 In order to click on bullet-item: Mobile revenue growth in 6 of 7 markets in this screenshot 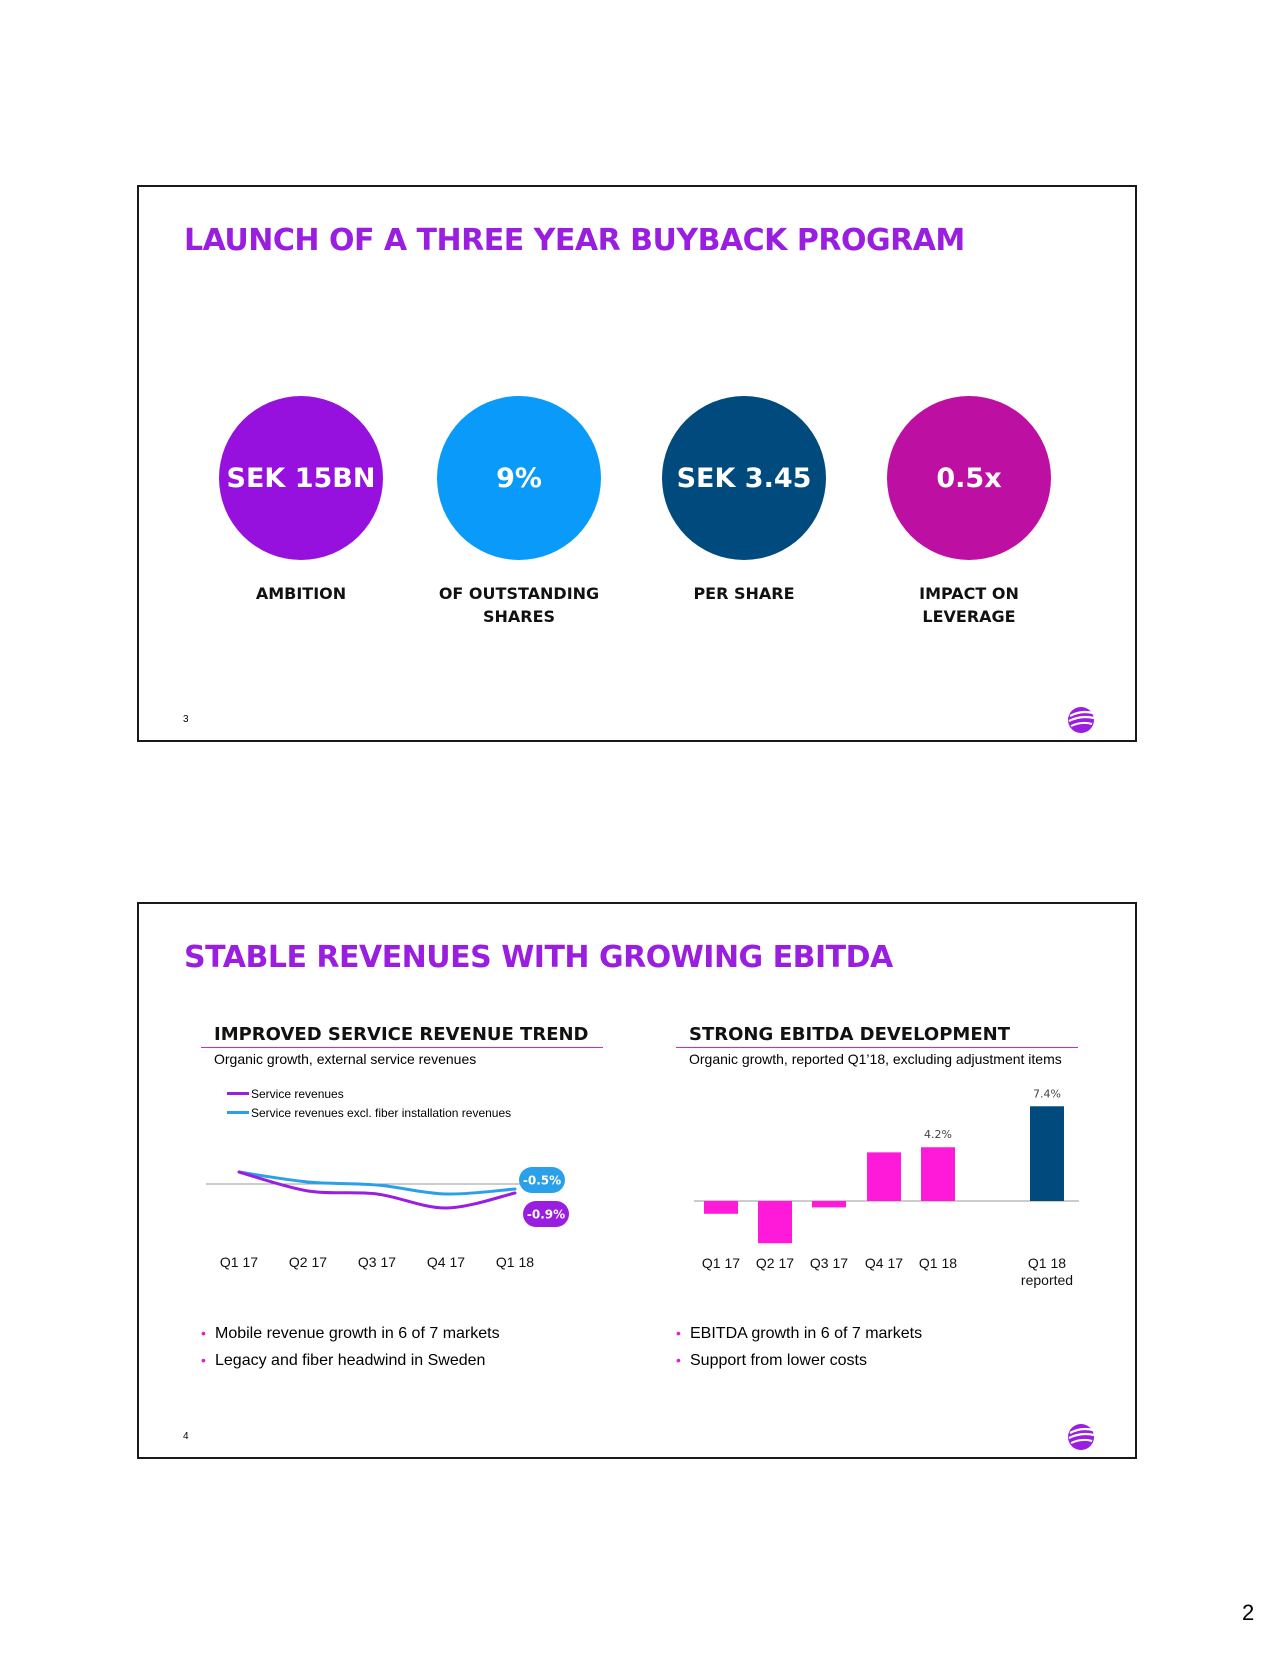, I will do `click(349, 1333)`.